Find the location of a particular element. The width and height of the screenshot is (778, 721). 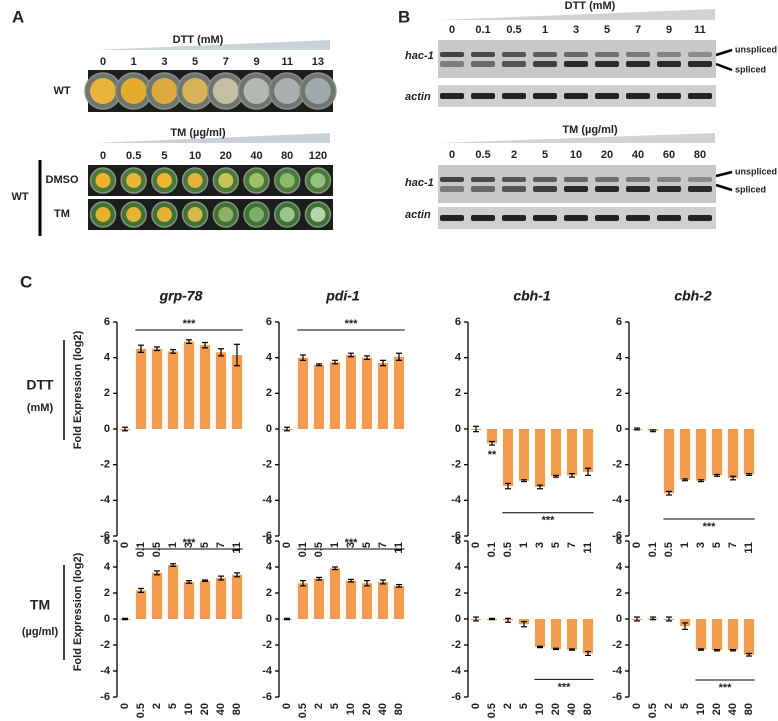

chart-title: cbh-1 is located at coordinates (532, 296).